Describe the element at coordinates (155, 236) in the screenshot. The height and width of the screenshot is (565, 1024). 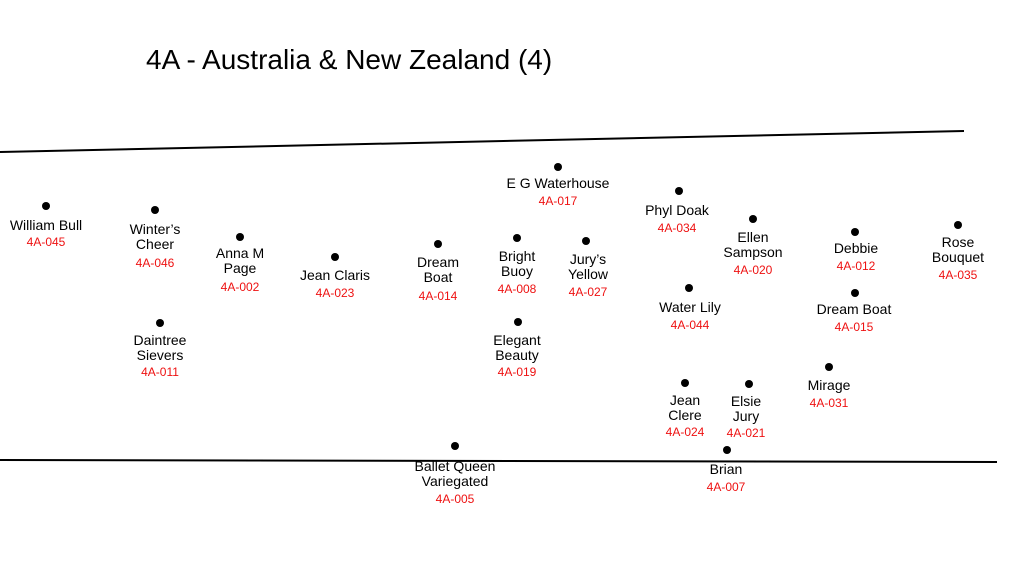
I see `plant-name: Winter’s Cheer` at that location.